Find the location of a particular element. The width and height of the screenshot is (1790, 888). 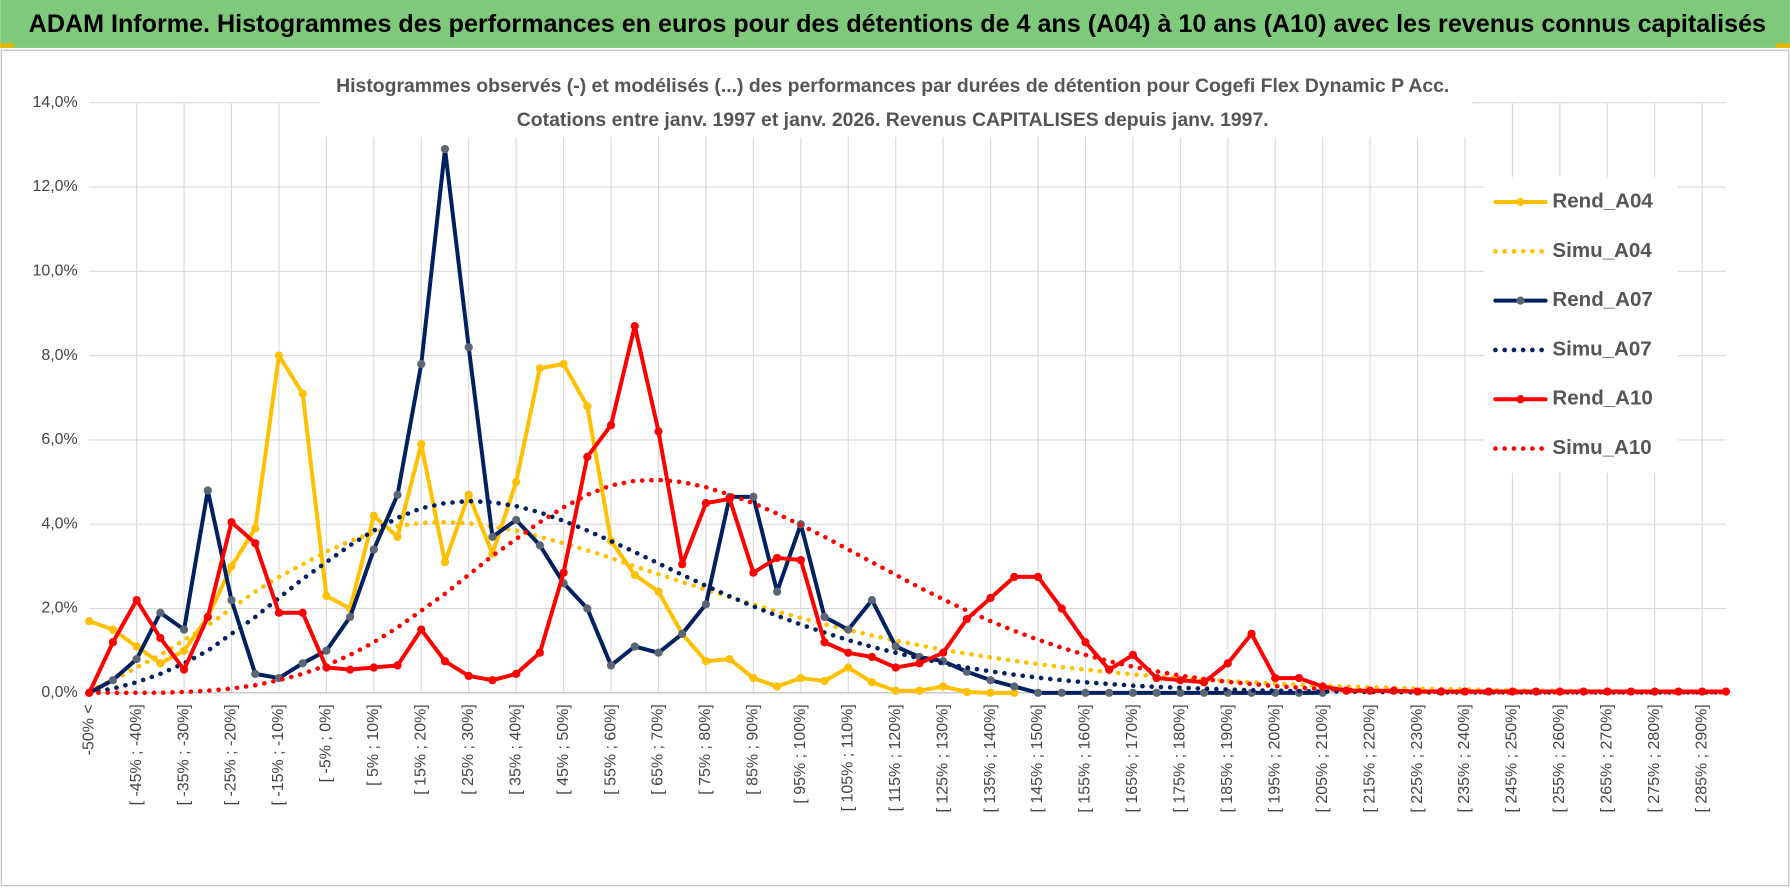

y-tick-label: 10,0% is located at coordinates (54, 271).